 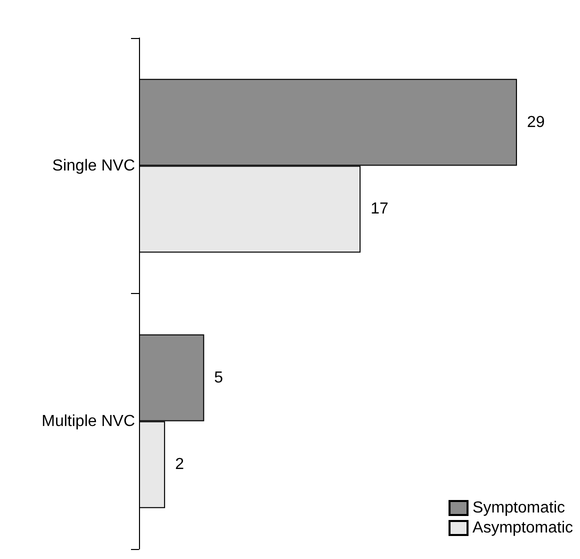 I want to click on data-label: 5, so click(x=219, y=377).